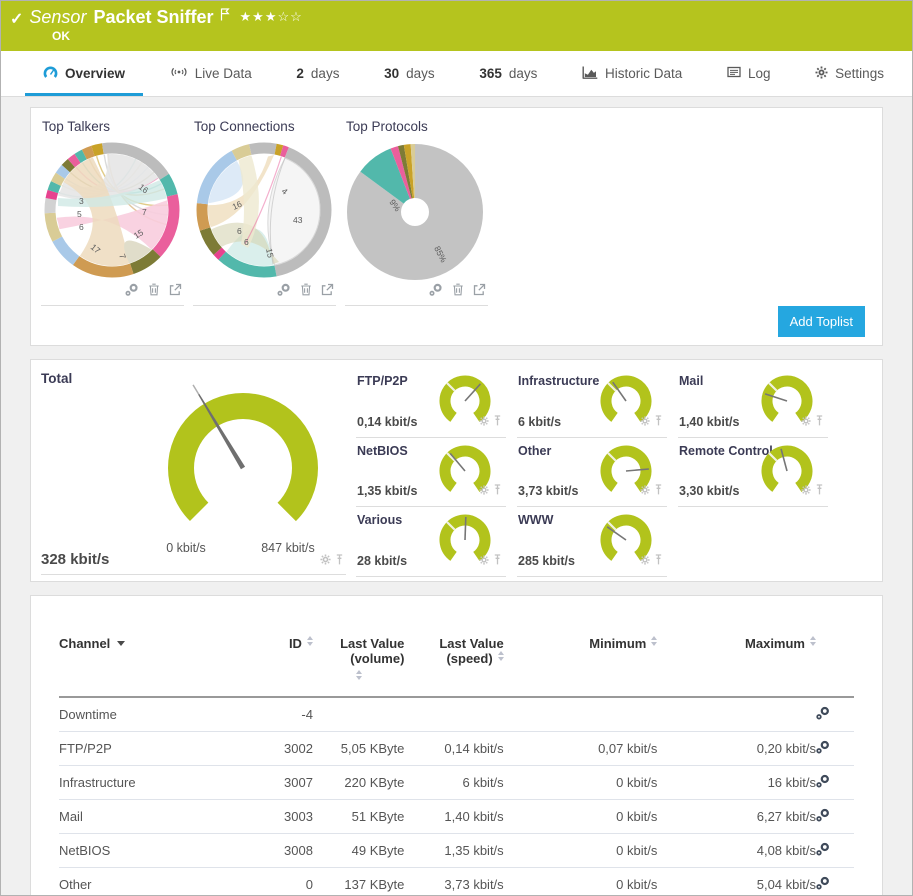  Describe the element at coordinates (454, 665) in the screenshot. I see `column-header-last-value-speed: Last Value (speed)` at that location.